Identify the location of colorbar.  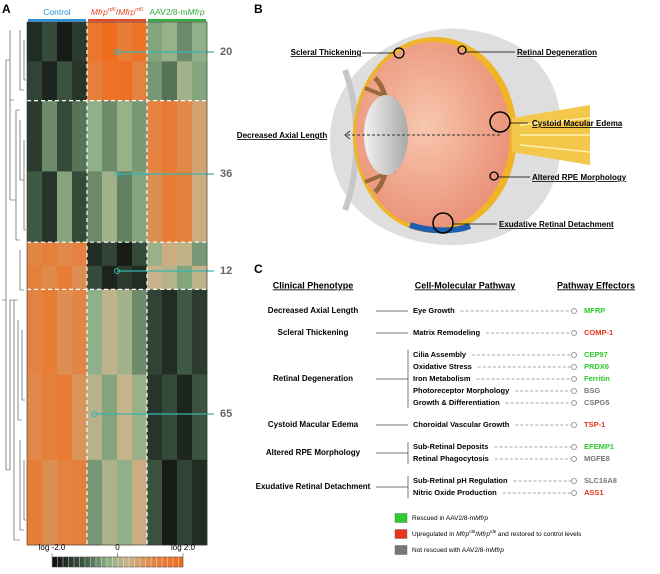
(117, 562).